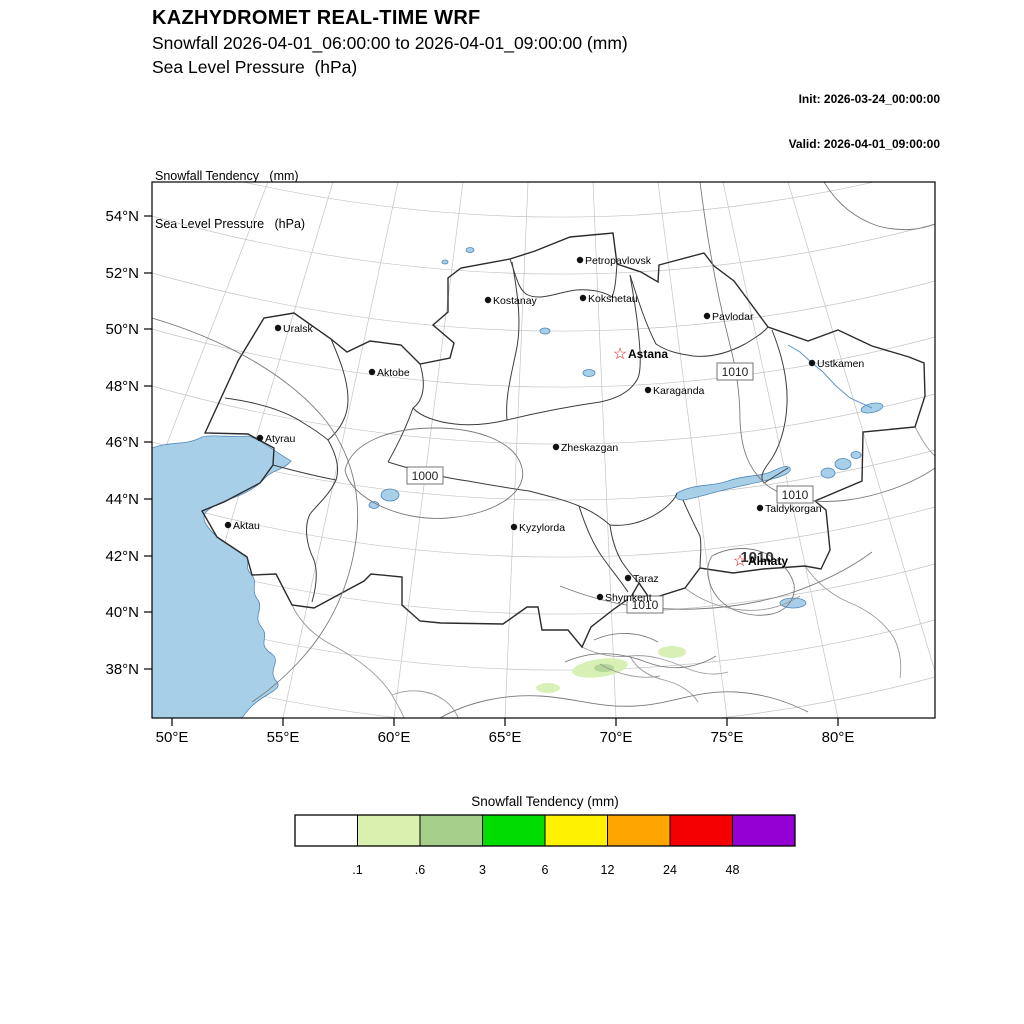  I want to click on colorbar-tick-label: 48, so click(733, 870).